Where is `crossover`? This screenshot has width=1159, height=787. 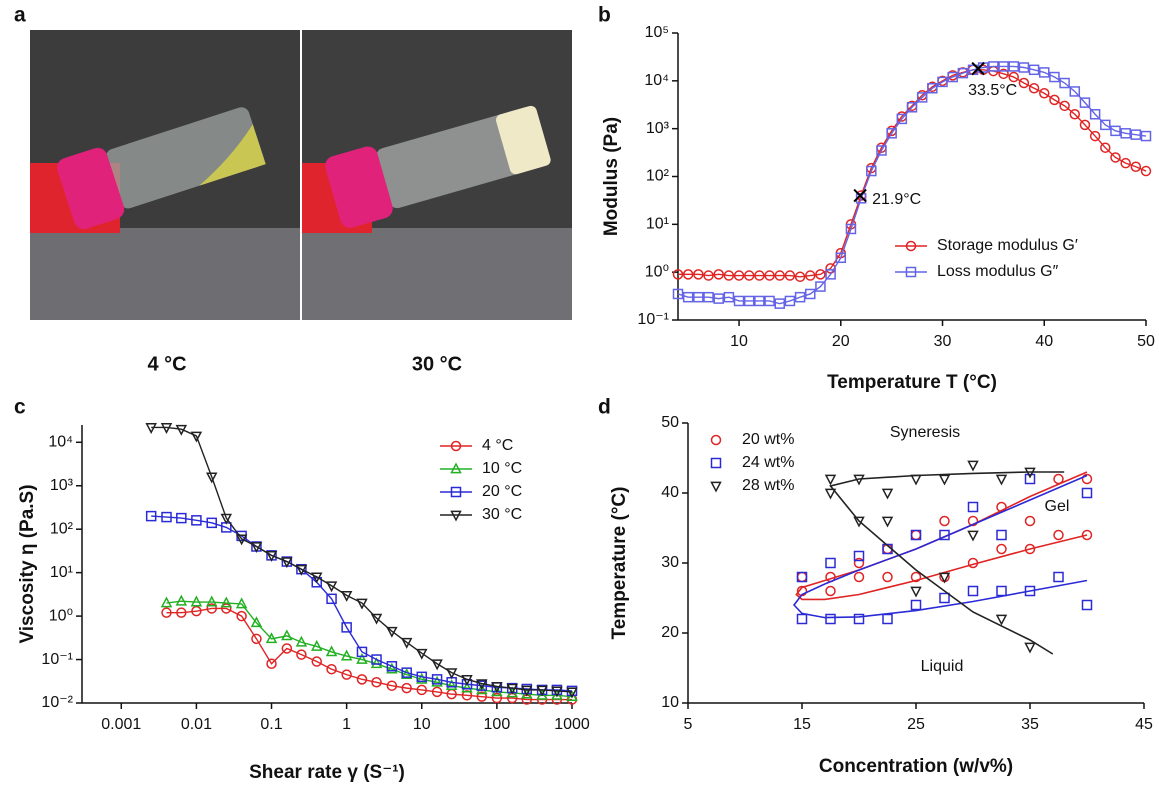 crossover is located at coordinates (860, 195).